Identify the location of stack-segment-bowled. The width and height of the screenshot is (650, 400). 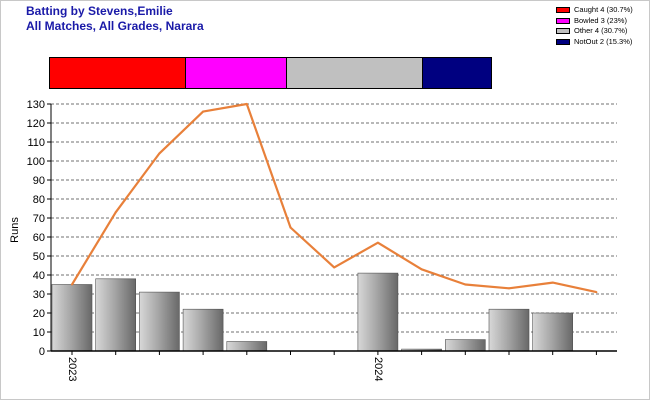
(236, 73).